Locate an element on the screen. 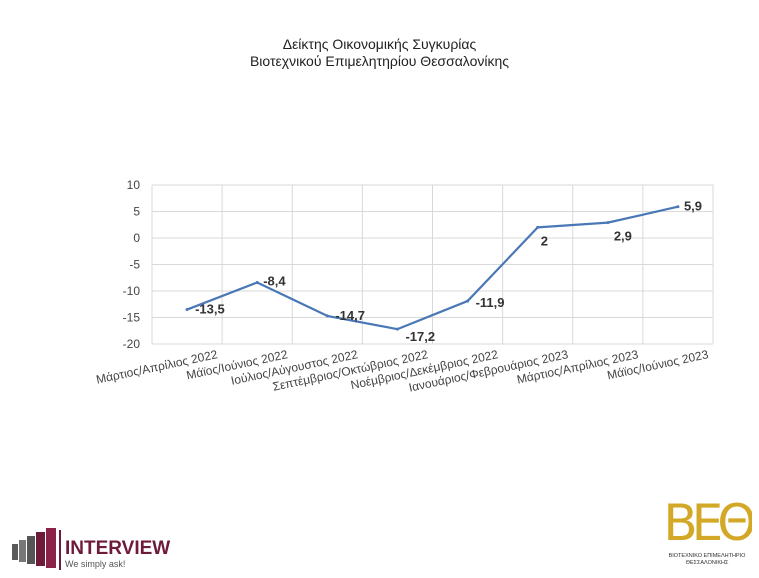 The image size is (759, 578). data-label: 2 is located at coordinates (544, 240).